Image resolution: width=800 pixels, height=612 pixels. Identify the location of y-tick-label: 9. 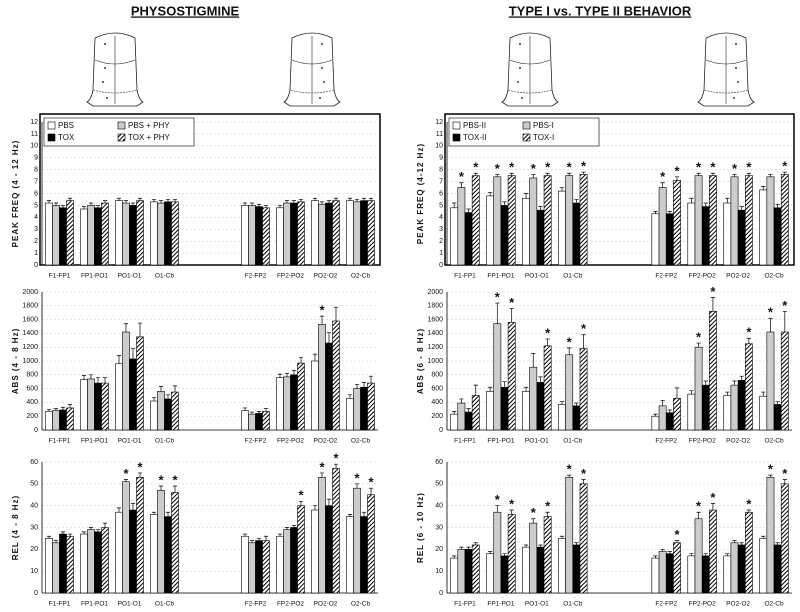
(36, 158).